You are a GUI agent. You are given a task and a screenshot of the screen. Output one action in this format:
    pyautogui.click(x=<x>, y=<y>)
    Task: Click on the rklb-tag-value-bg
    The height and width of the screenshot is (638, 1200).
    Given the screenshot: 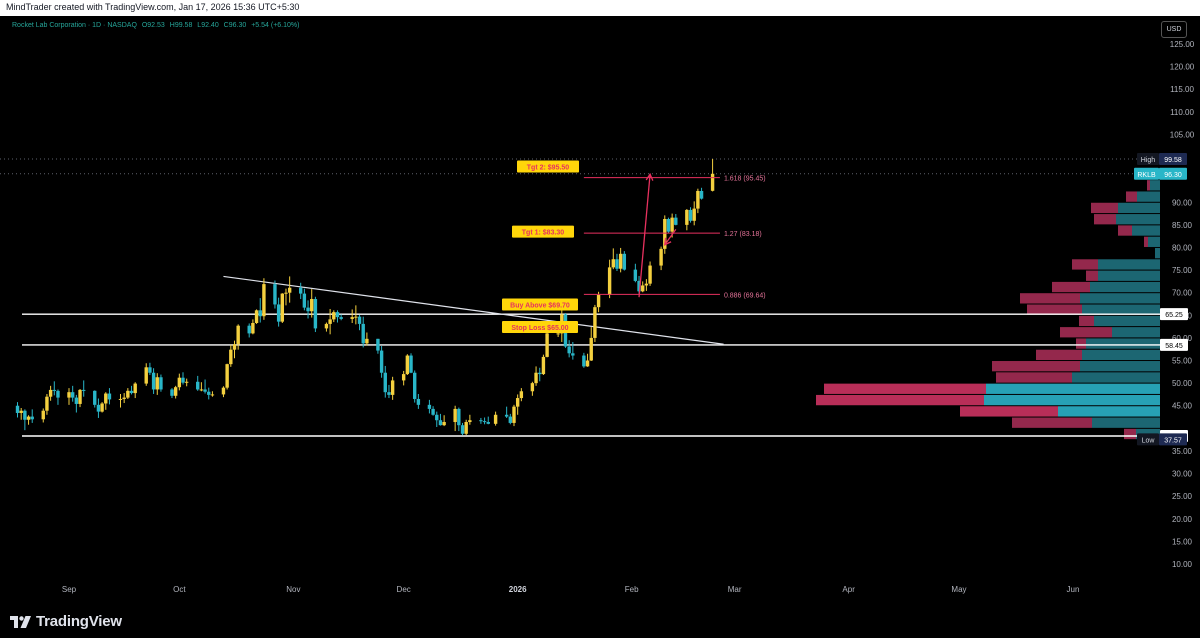 What is the action you would take?
    pyautogui.click(x=1173, y=173)
    